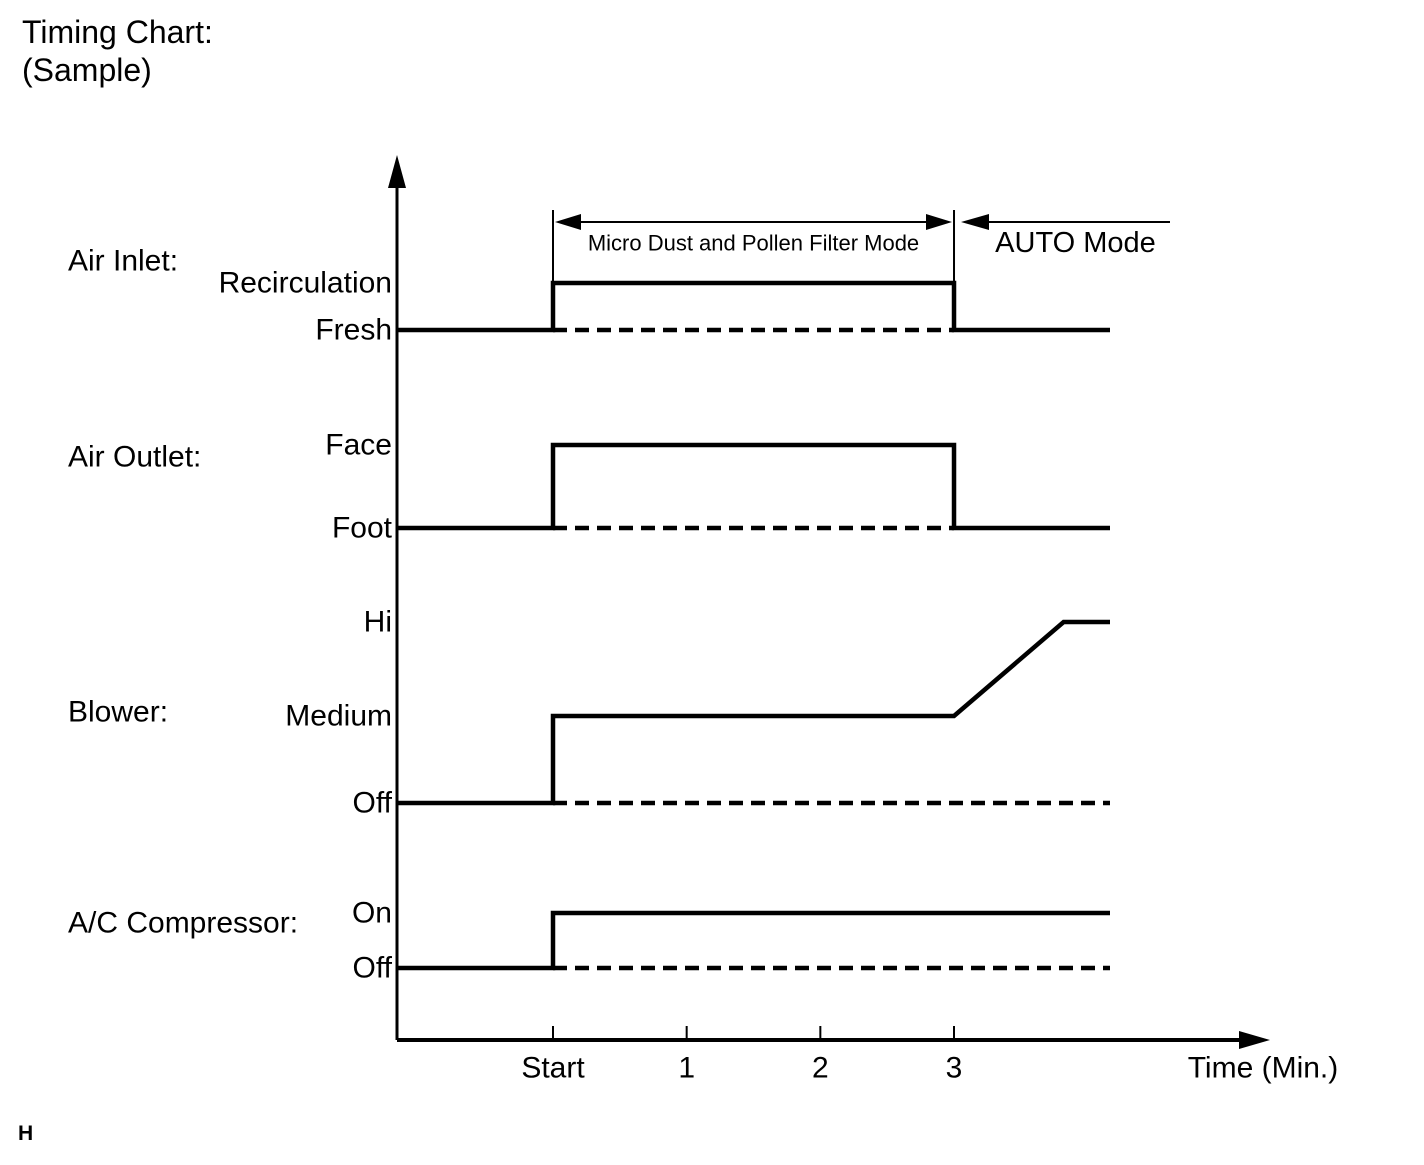 Image resolution: width=1424 pixels, height=1165 pixels. What do you see at coordinates (753, 243) in the screenshot?
I see `annotation-label-micro-dust-and-pollen-filter-mode: Micro Dust and Pollen Filter Mode` at bounding box center [753, 243].